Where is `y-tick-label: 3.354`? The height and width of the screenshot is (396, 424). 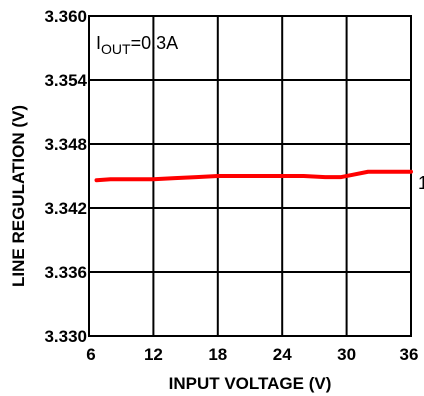 y-tick-label: 3.354 is located at coordinates (65, 80).